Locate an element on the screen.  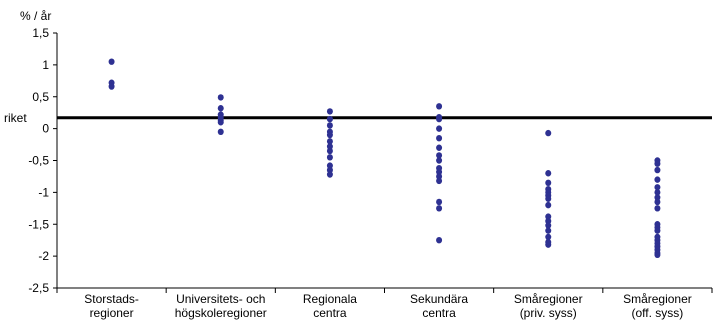
y-tick-label: 0,5 is located at coordinates (40, 97).